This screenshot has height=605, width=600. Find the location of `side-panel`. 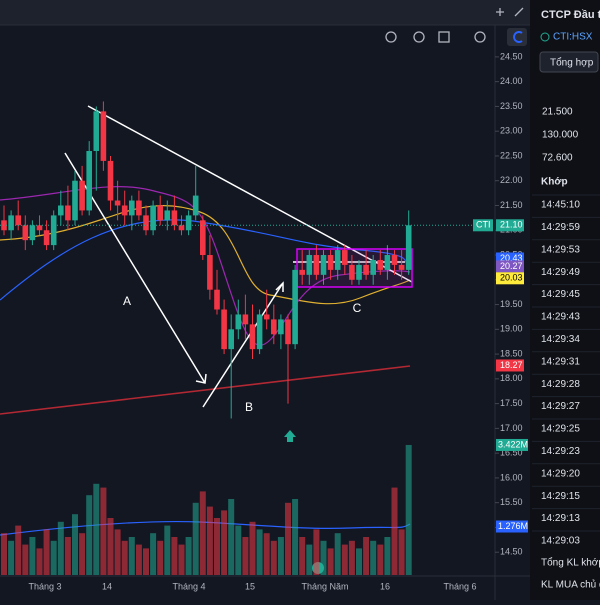

side-panel is located at coordinates (565, 300).